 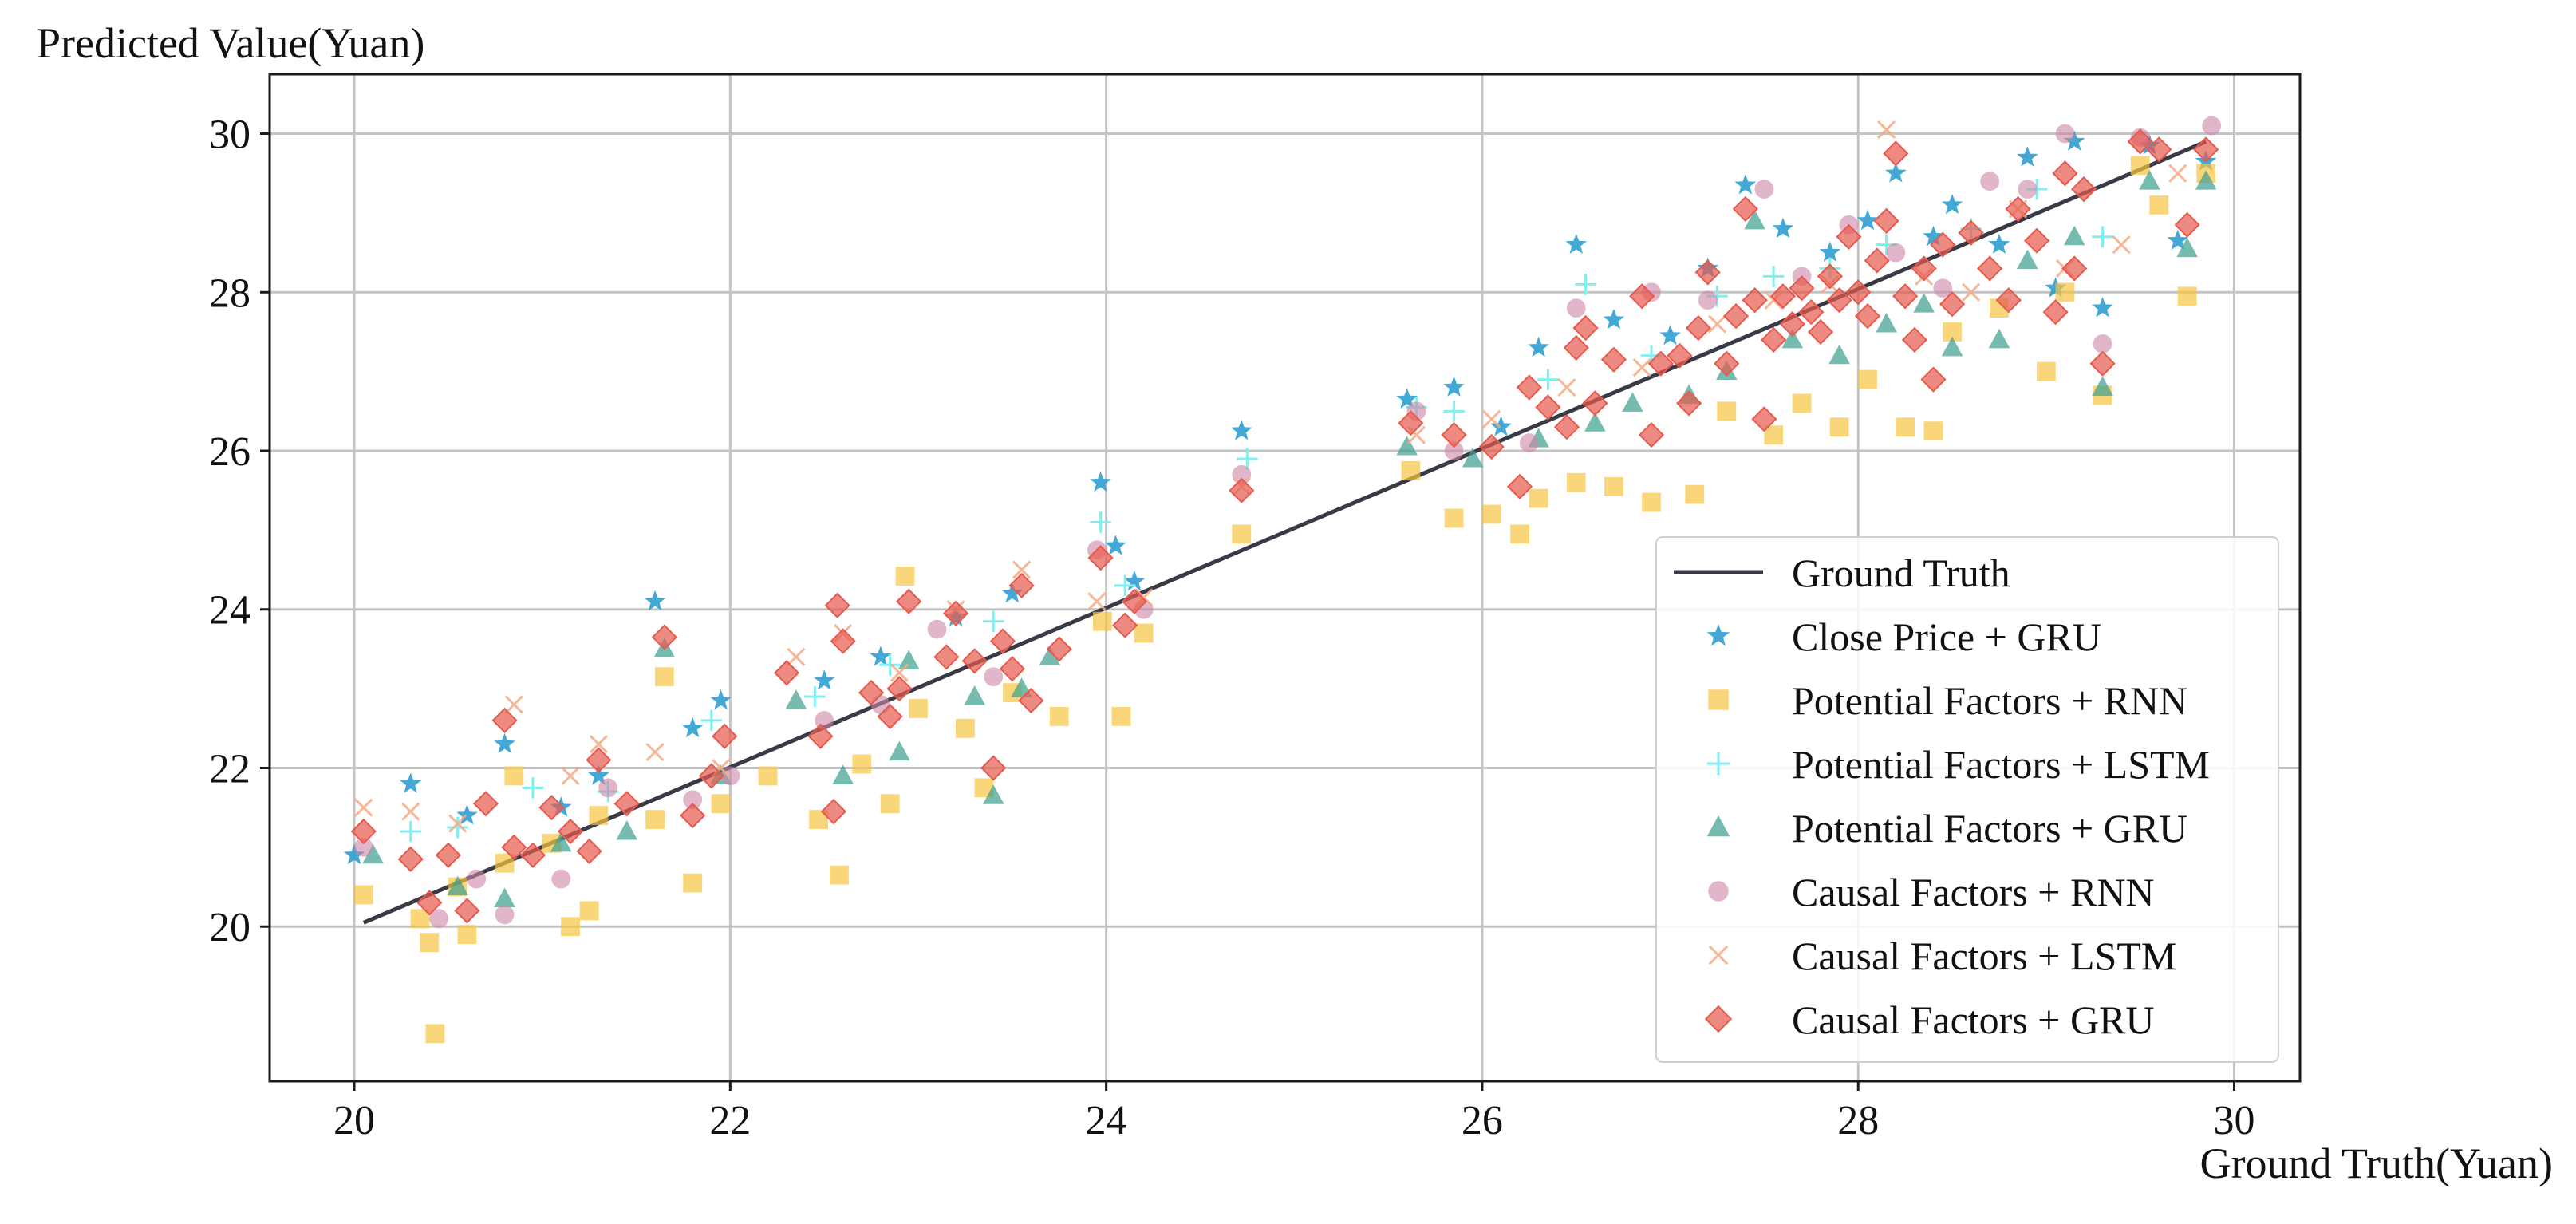 I want to click on legend-label: Potential Factors + LSTM, so click(x=2001, y=764).